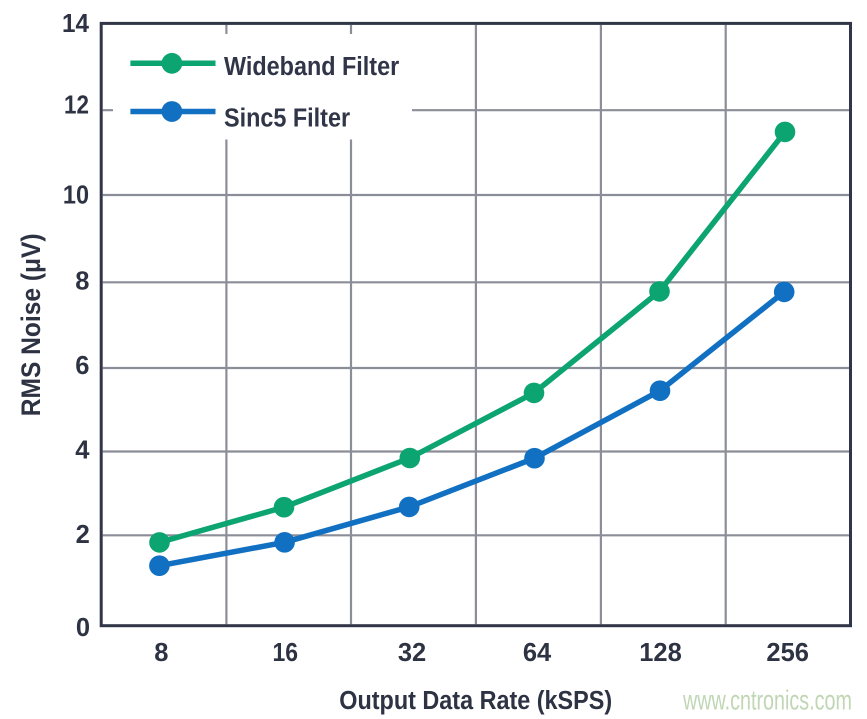  What do you see at coordinates (286, 653) in the screenshot?
I see `svg-text: 16` at bounding box center [286, 653].